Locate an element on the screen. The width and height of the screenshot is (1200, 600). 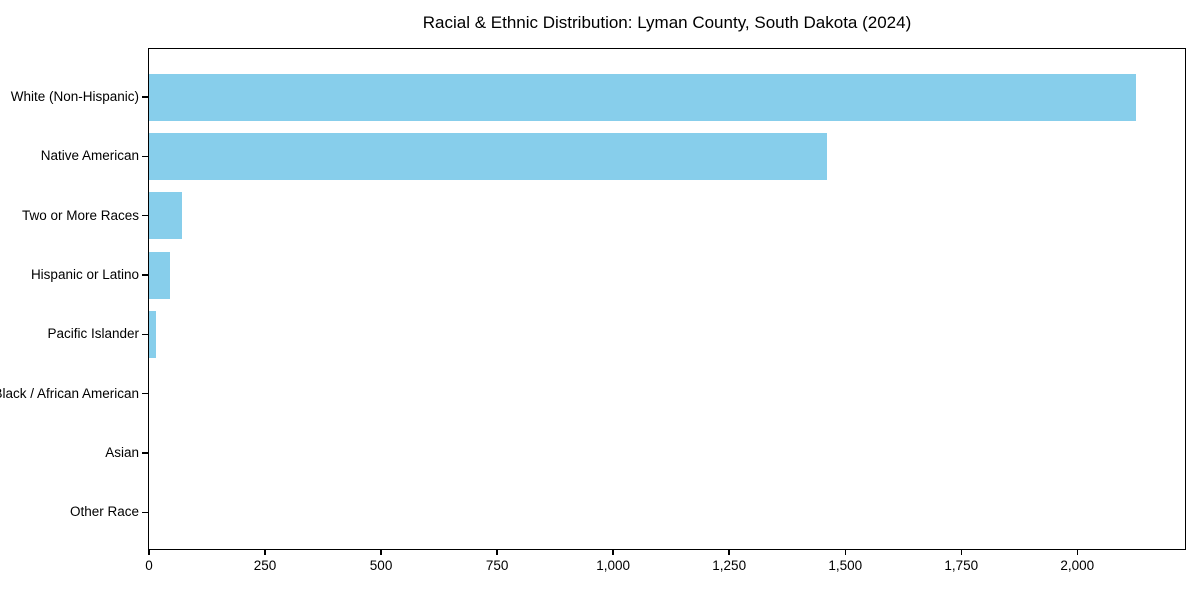
x-tick-label: 2,000 is located at coordinates (1077, 565).